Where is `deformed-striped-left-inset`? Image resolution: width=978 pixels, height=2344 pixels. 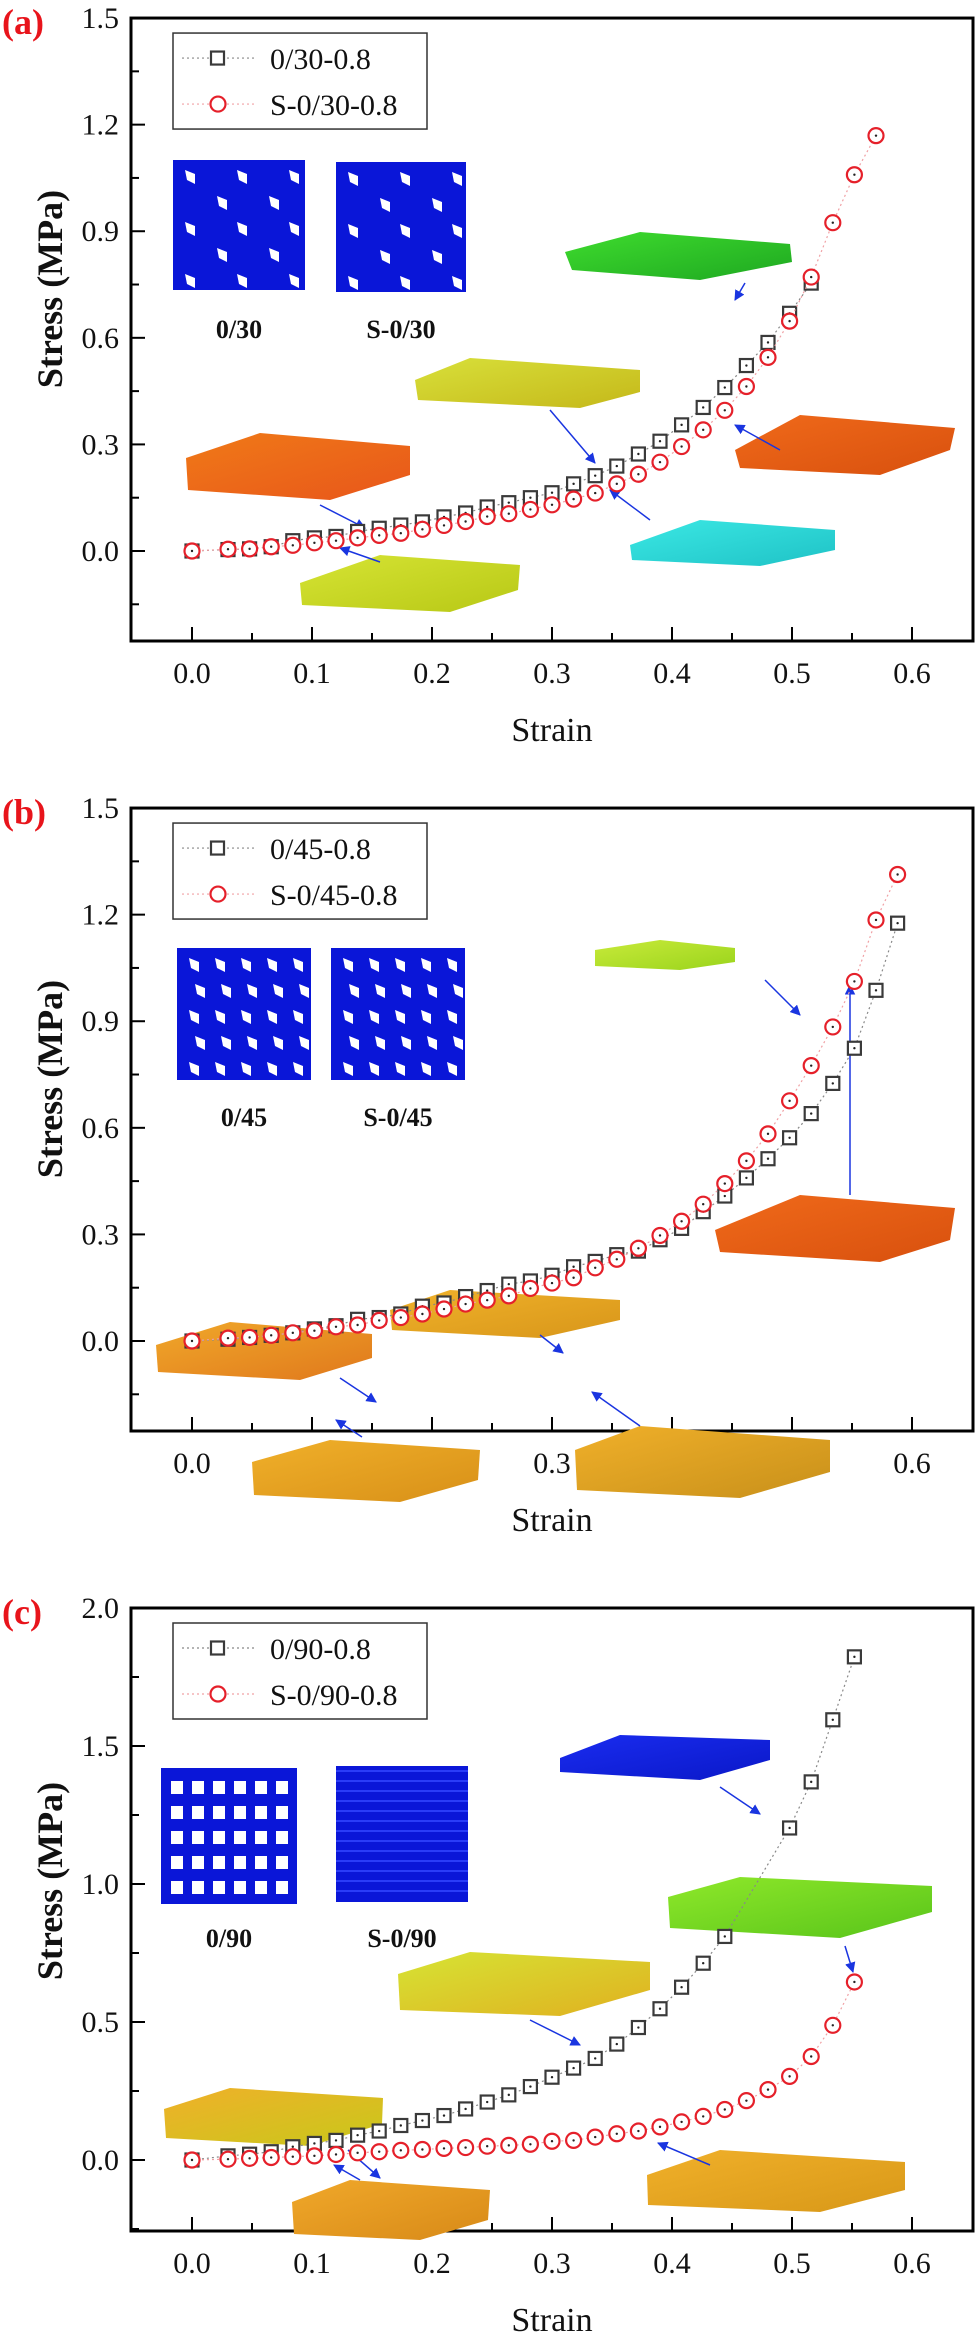
deformed-striped-left-inset is located at coordinates (273, 2117).